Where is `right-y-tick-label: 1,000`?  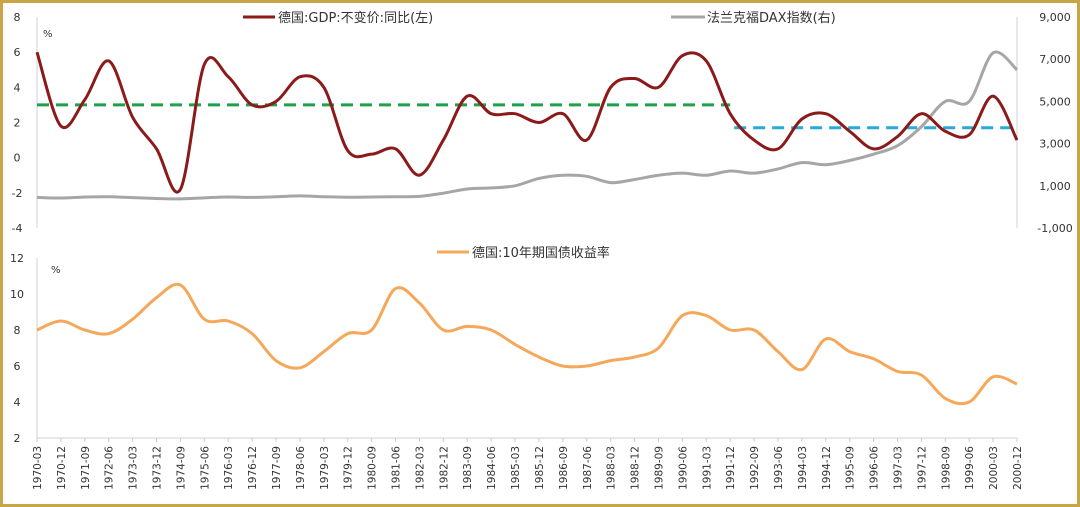 right-y-tick-label: 1,000 is located at coordinates (1055, 186).